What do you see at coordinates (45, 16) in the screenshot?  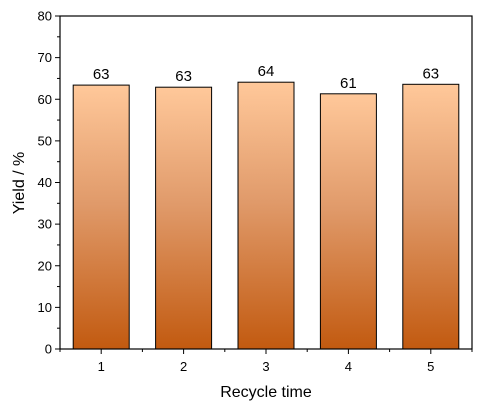 I see `y-tick-label-80: 80` at bounding box center [45, 16].